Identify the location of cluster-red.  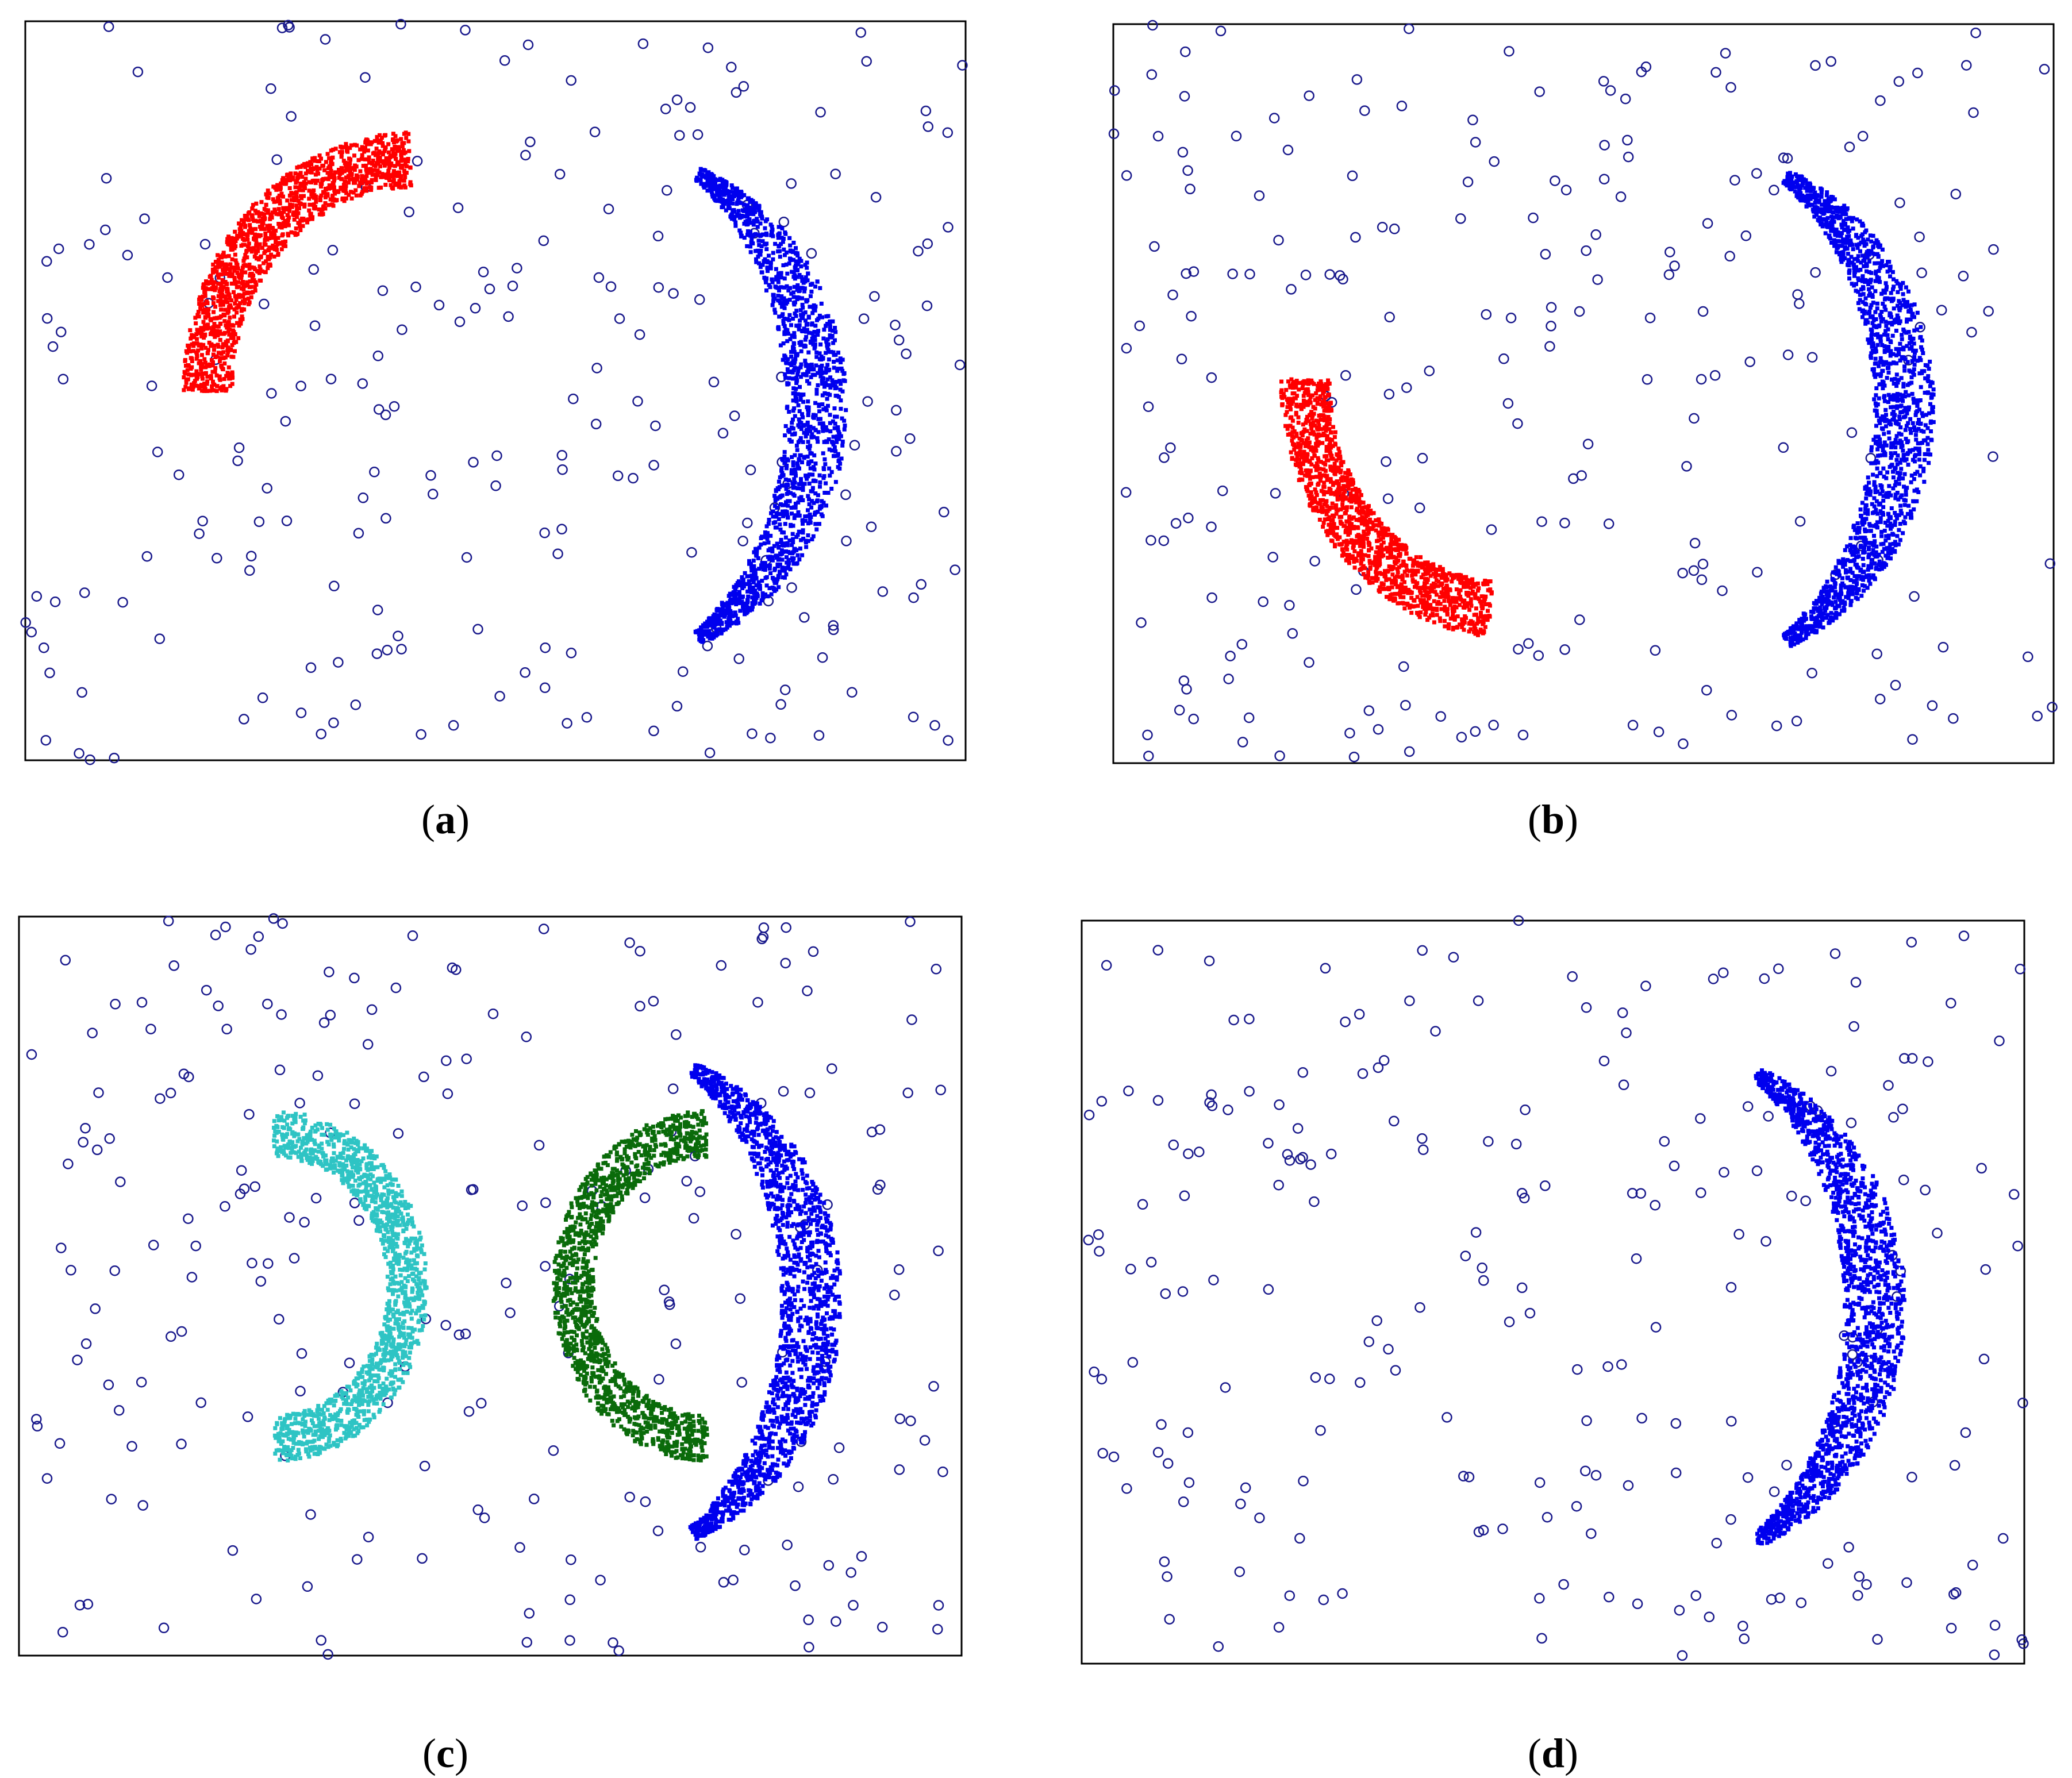
(1386, 507).